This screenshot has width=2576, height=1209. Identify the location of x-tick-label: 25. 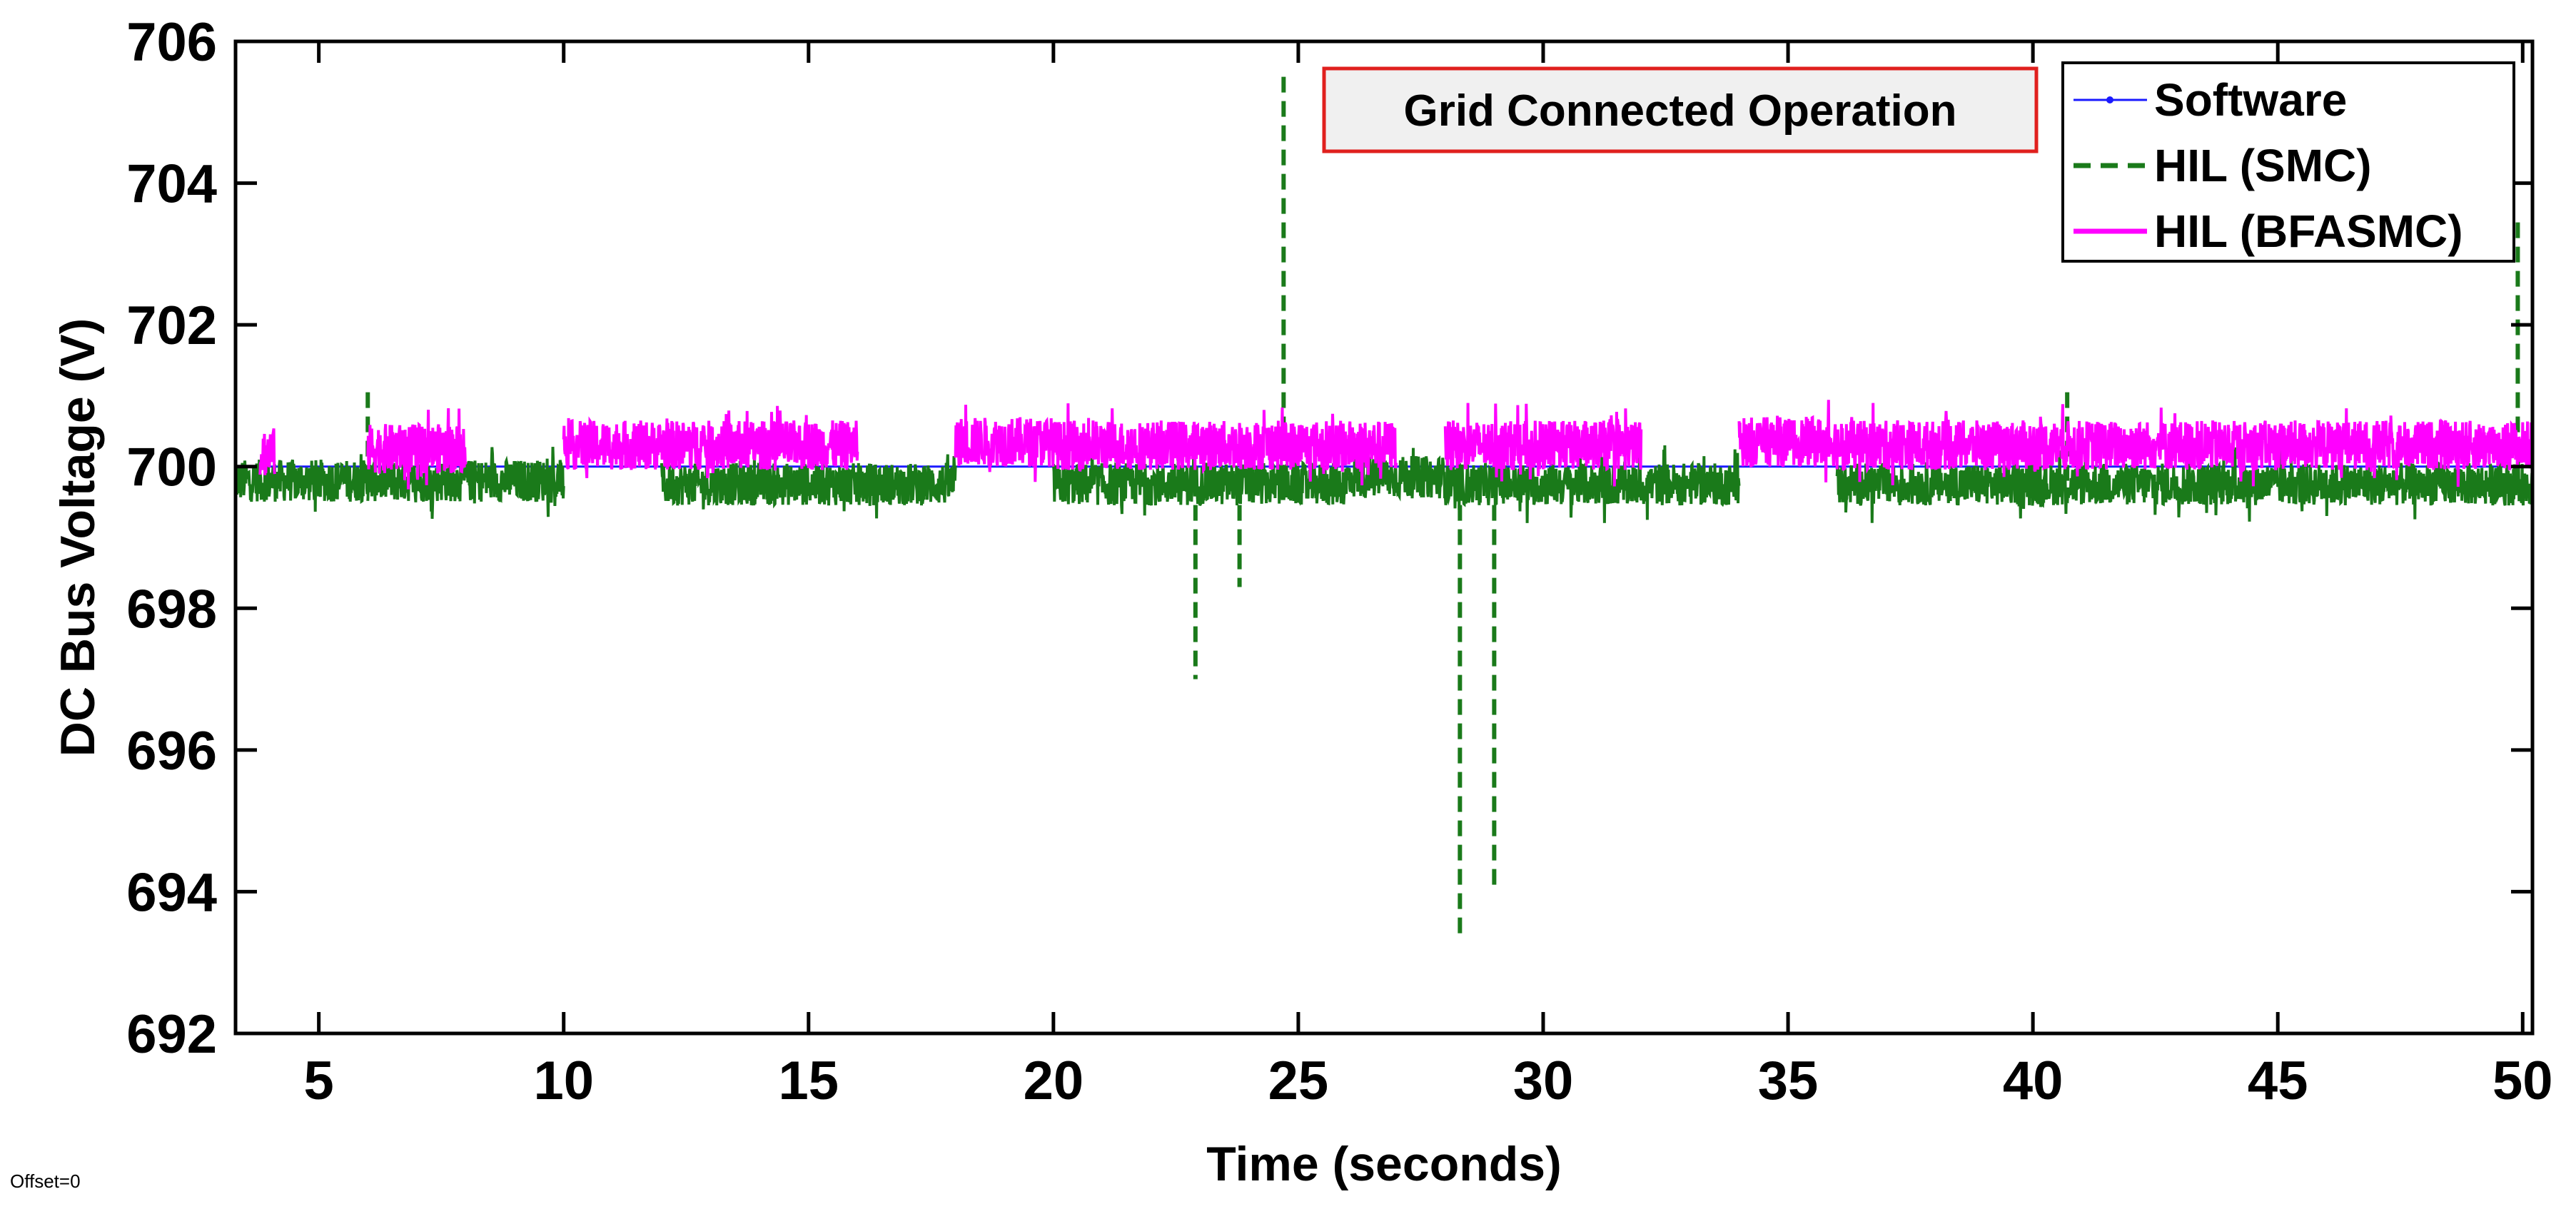
(1298, 1081).